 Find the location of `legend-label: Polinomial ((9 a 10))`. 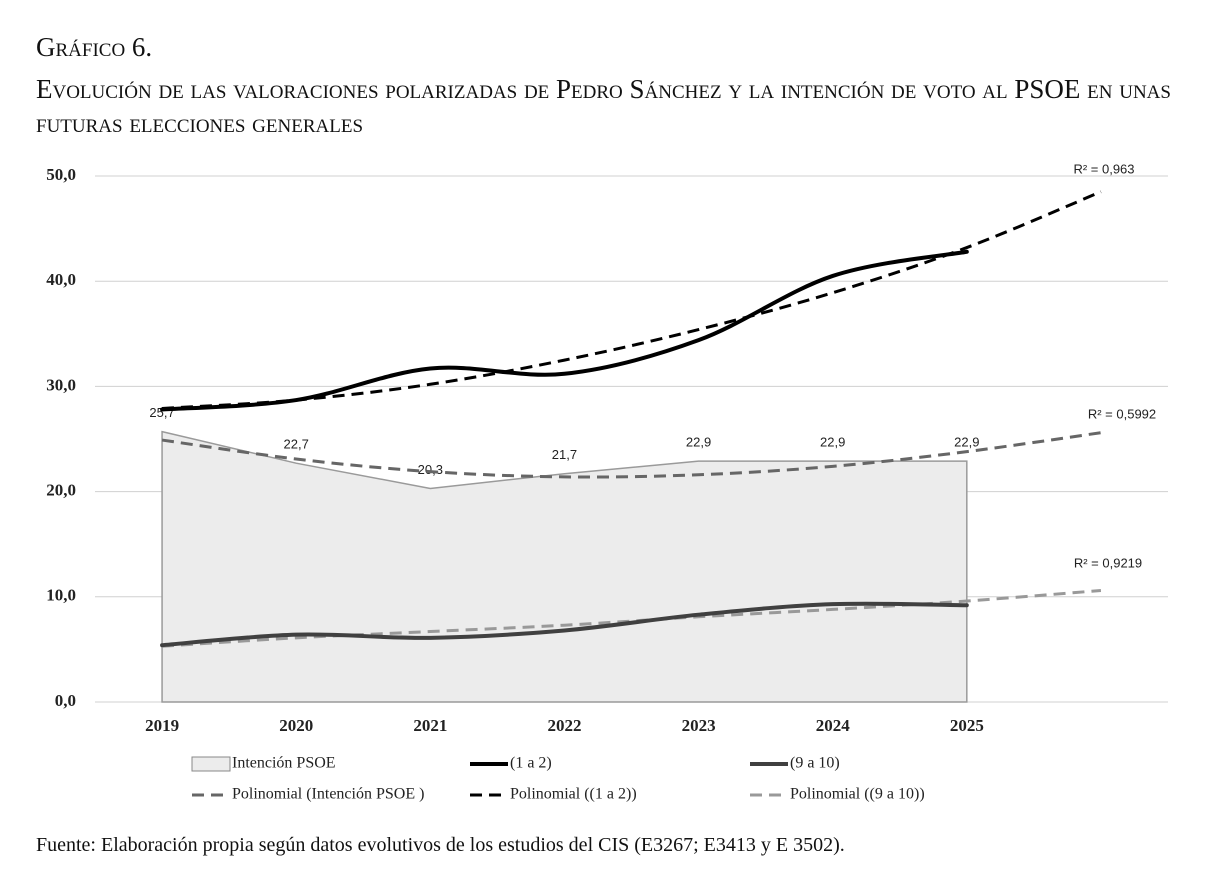

legend-label: Polinomial ((9 a 10)) is located at coordinates (857, 794).